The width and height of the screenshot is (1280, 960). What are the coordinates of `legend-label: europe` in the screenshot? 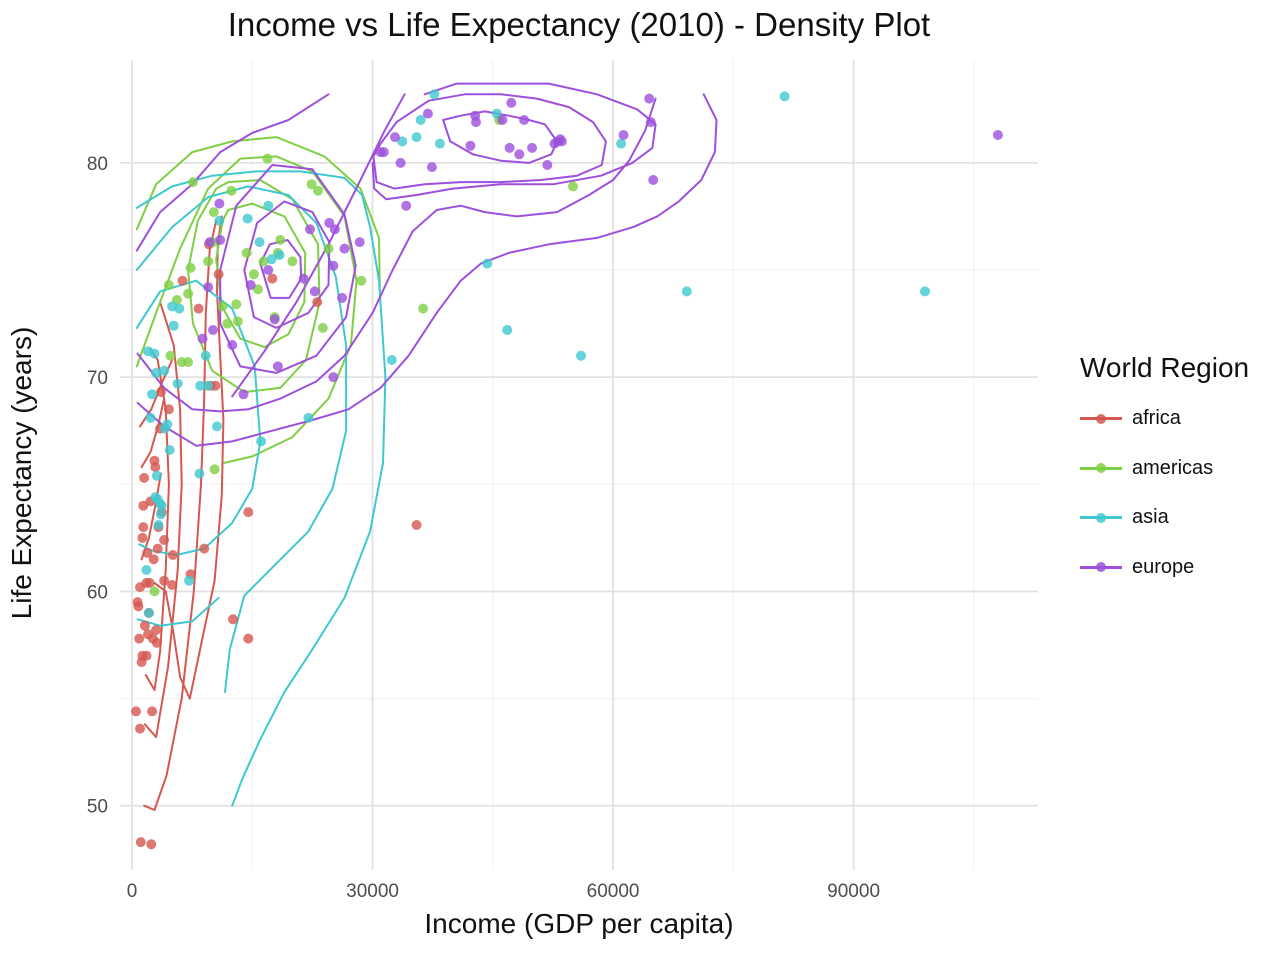 It's located at (1163, 566).